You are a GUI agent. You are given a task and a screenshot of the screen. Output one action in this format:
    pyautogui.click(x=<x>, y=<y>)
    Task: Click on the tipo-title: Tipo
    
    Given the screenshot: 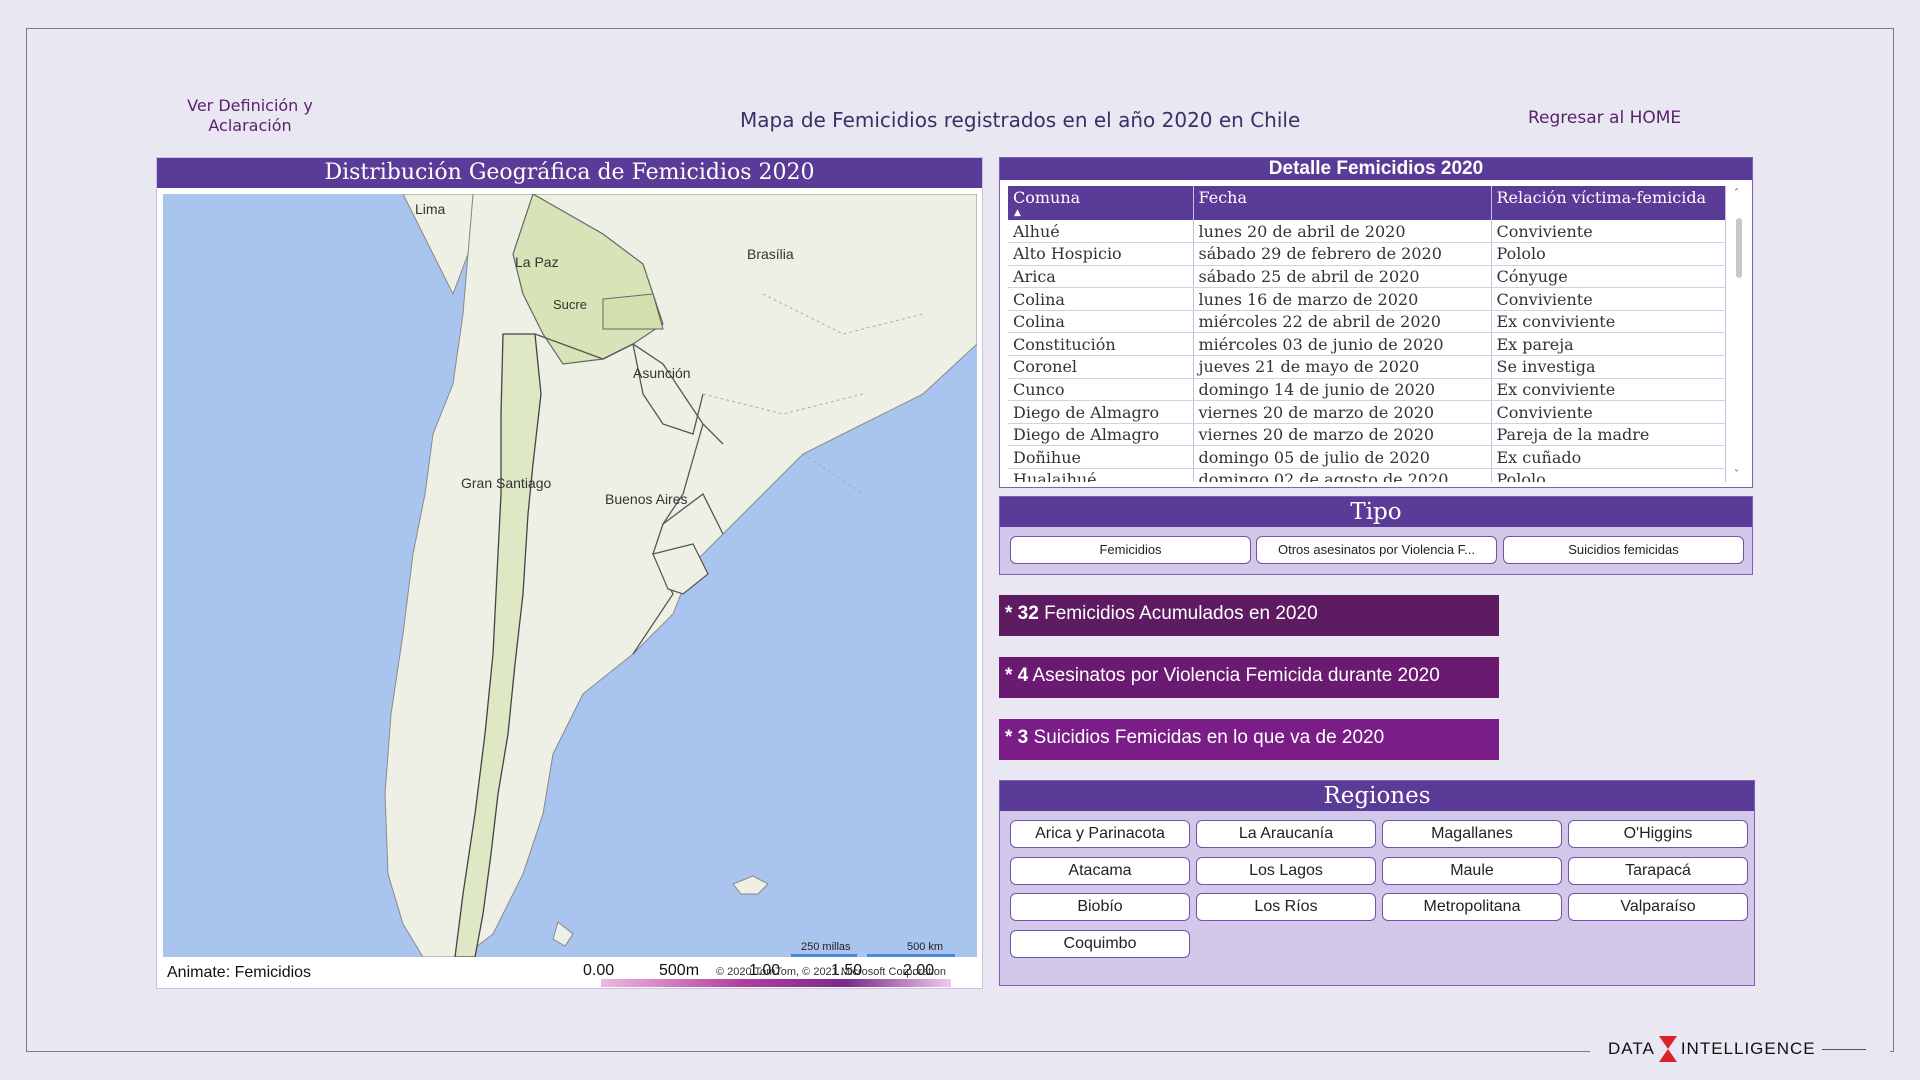 What is the action you would take?
    pyautogui.click(x=1376, y=512)
    